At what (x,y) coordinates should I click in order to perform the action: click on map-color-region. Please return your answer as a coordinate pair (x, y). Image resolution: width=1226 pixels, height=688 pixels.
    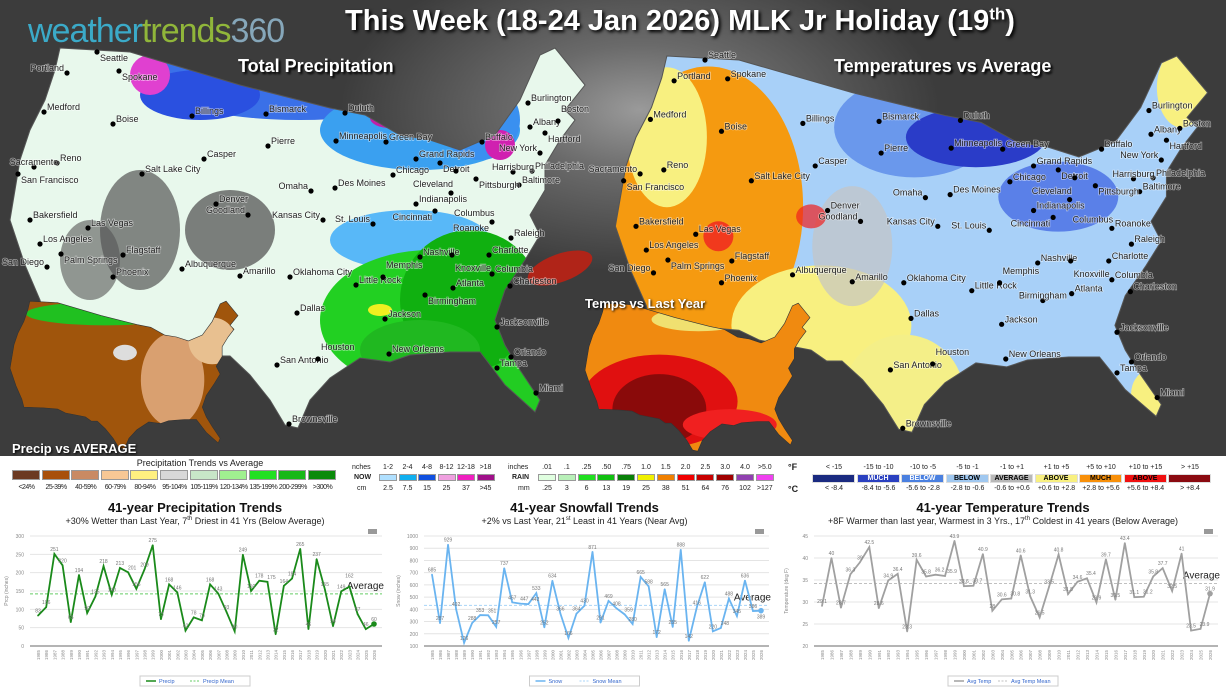
    Looking at the image, I should click on (1181, 92).